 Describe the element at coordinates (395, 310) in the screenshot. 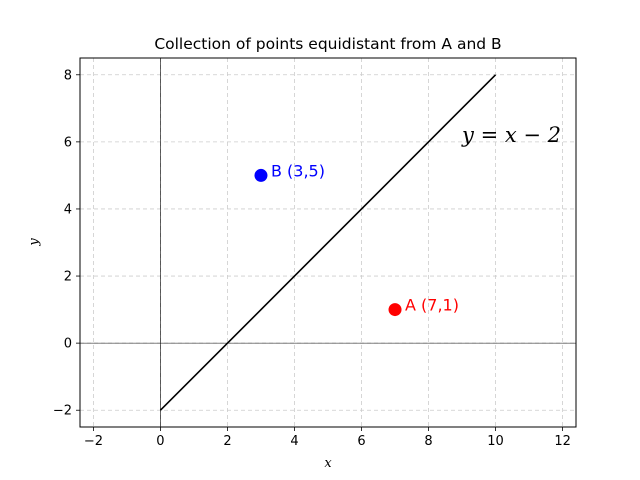

I see `point-A` at that location.